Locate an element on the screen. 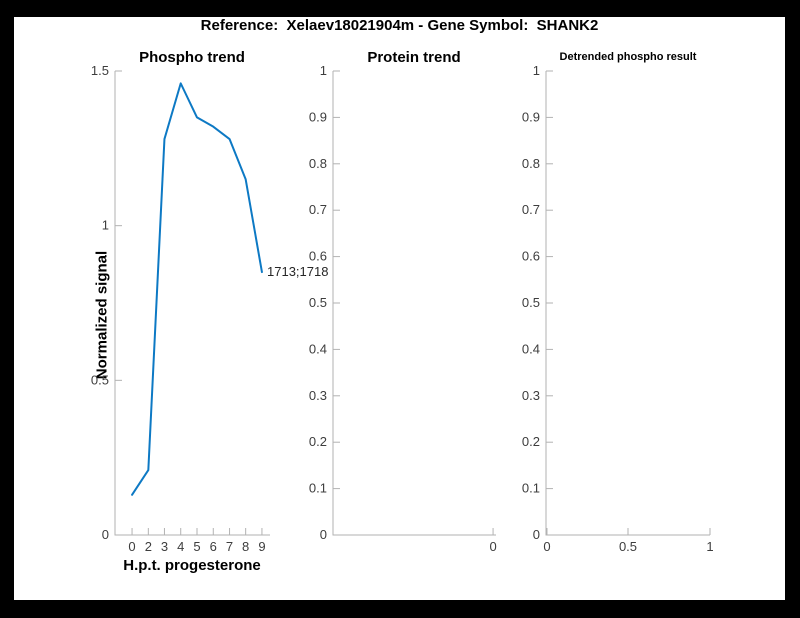 Image resolution: width=800 pixels, height=618 pixels. y-tick-label: 1.5 is located at coordinates (100, 70).